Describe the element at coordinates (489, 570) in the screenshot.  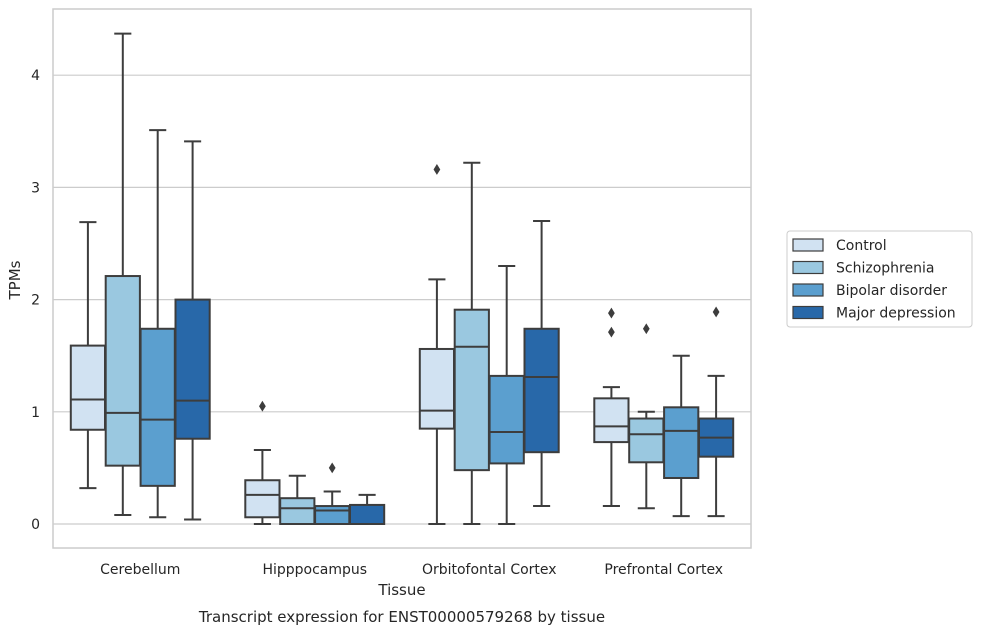
I see `x-tick-label: Orbitofontal Cortex` at that location.